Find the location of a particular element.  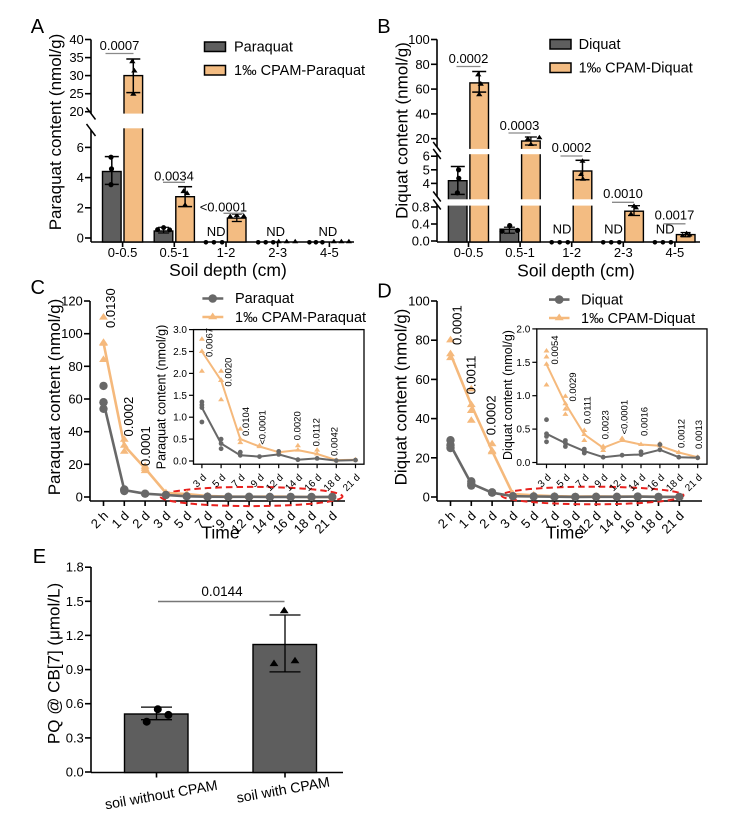

svg-text: 0.0029 is located at coordinates (573, 386).